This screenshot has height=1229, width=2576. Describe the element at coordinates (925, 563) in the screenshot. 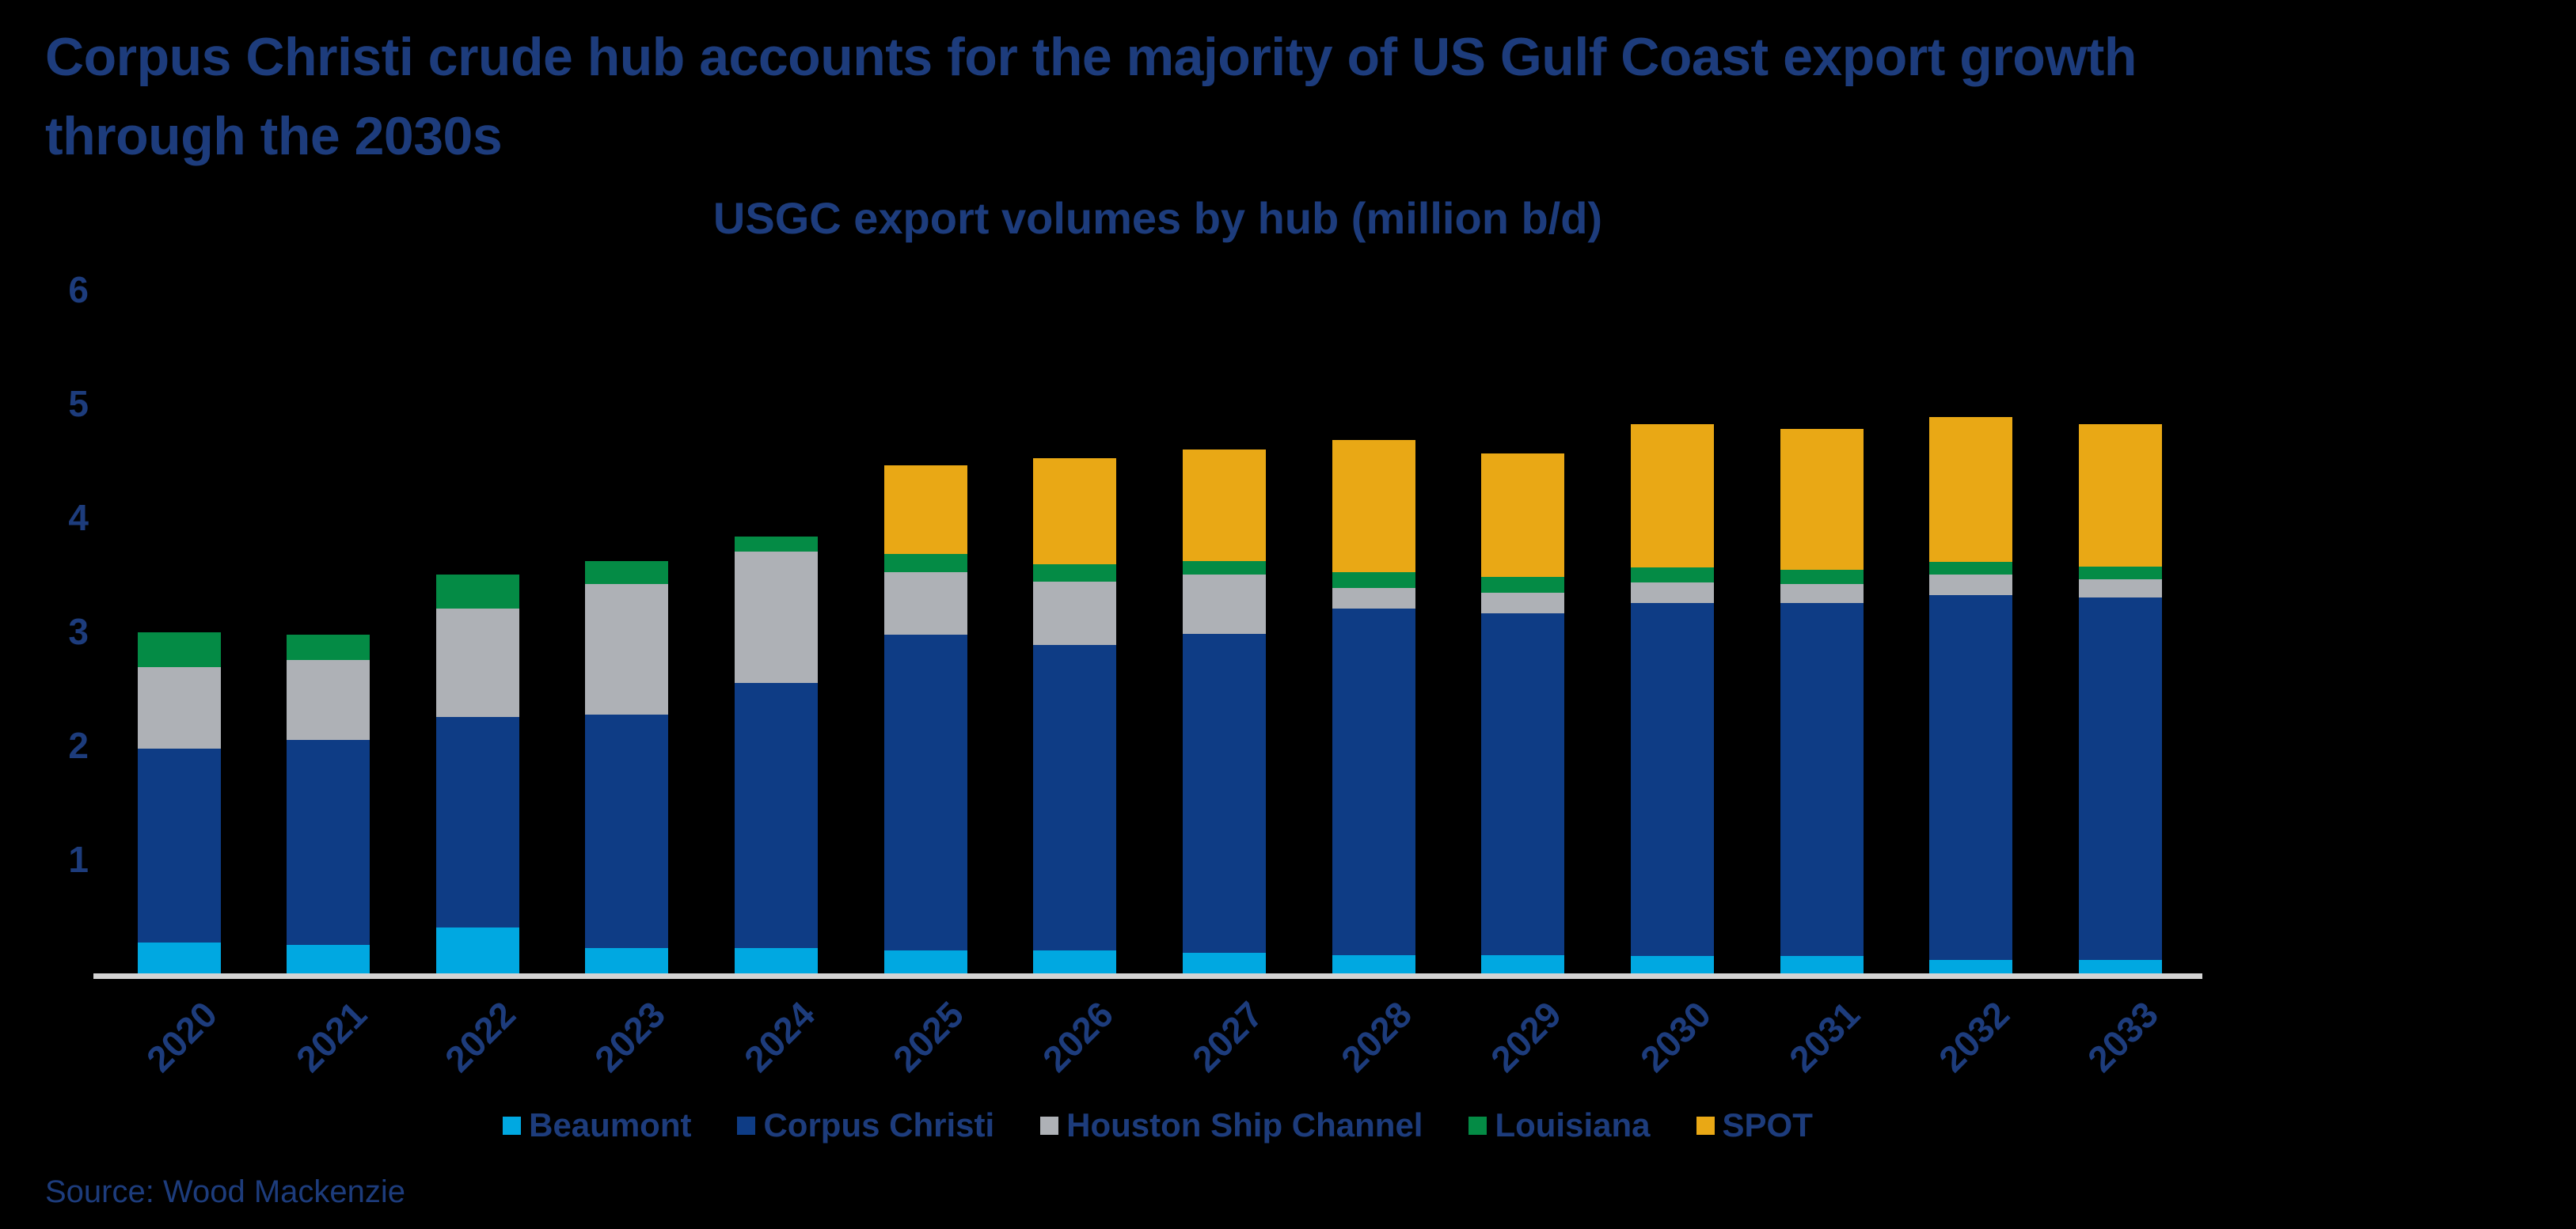

I see `bar-2025-louisiana` at that location.